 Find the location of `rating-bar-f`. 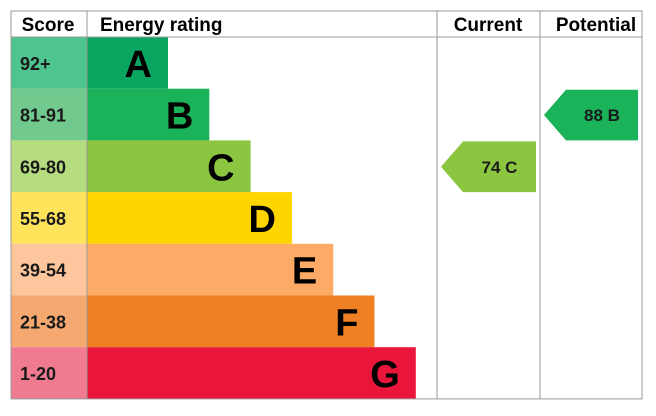

rating-bar-f is located at coordinates (231, 321).